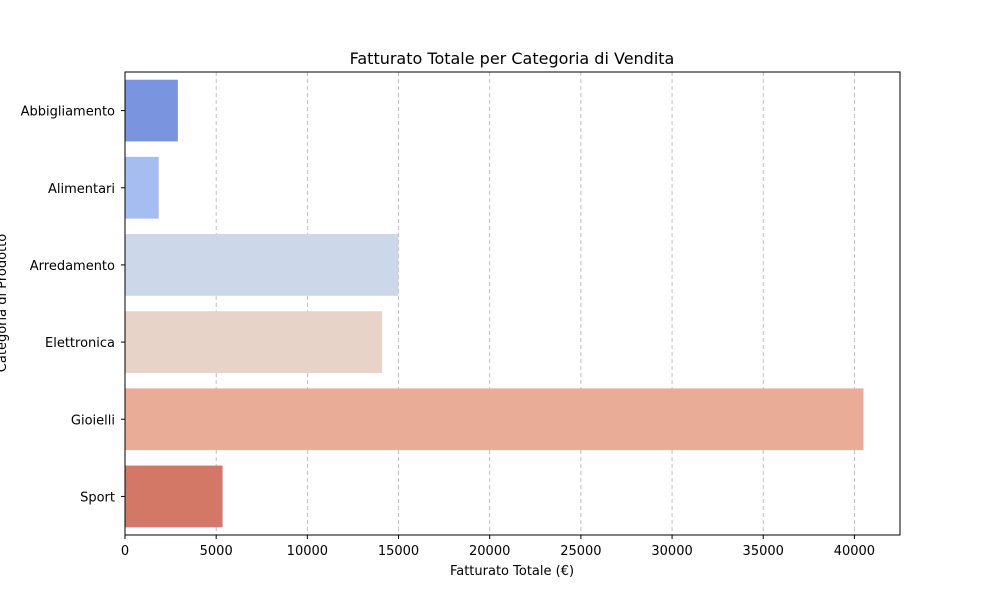 The width and height of the screenshot is (1000, 600). Describe the element at coordinates (68, 112) in the screenshot. I see `y-tick-label-abbigliamento: Abbigliamento` at that location.